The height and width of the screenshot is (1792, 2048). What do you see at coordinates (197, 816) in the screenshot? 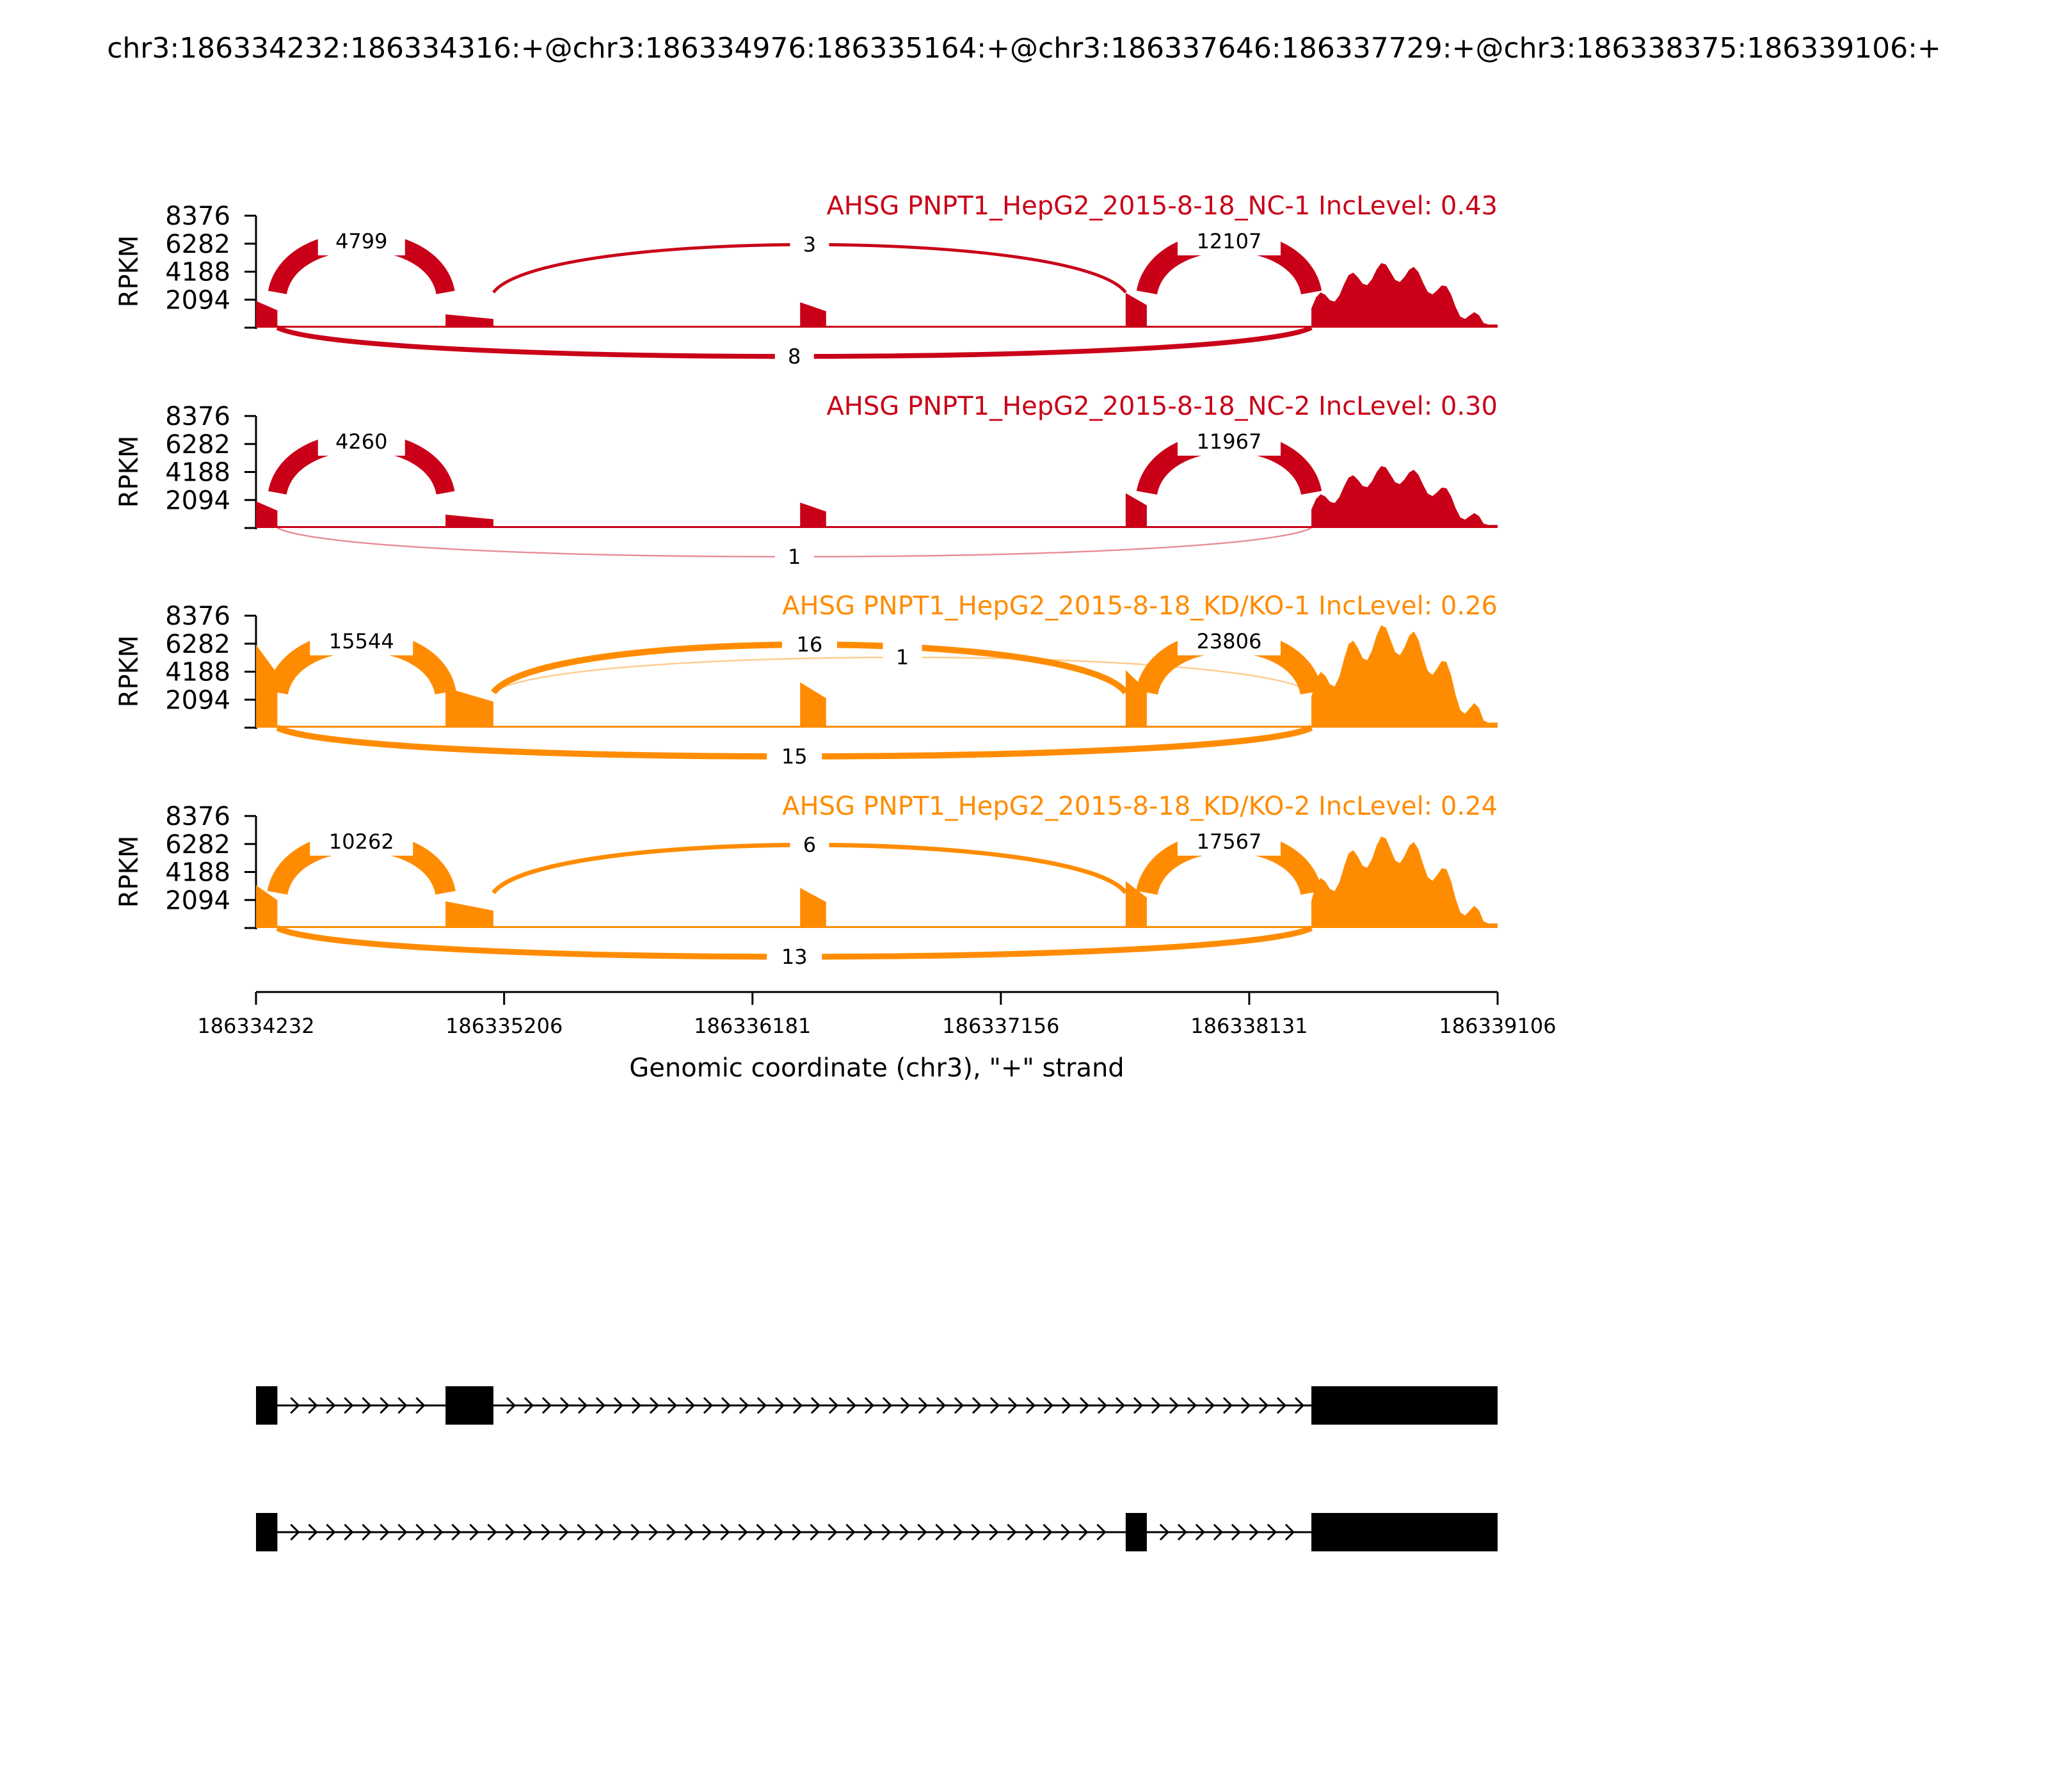
I see `y-tick-label: 8376` at bounding box center [197, 816].